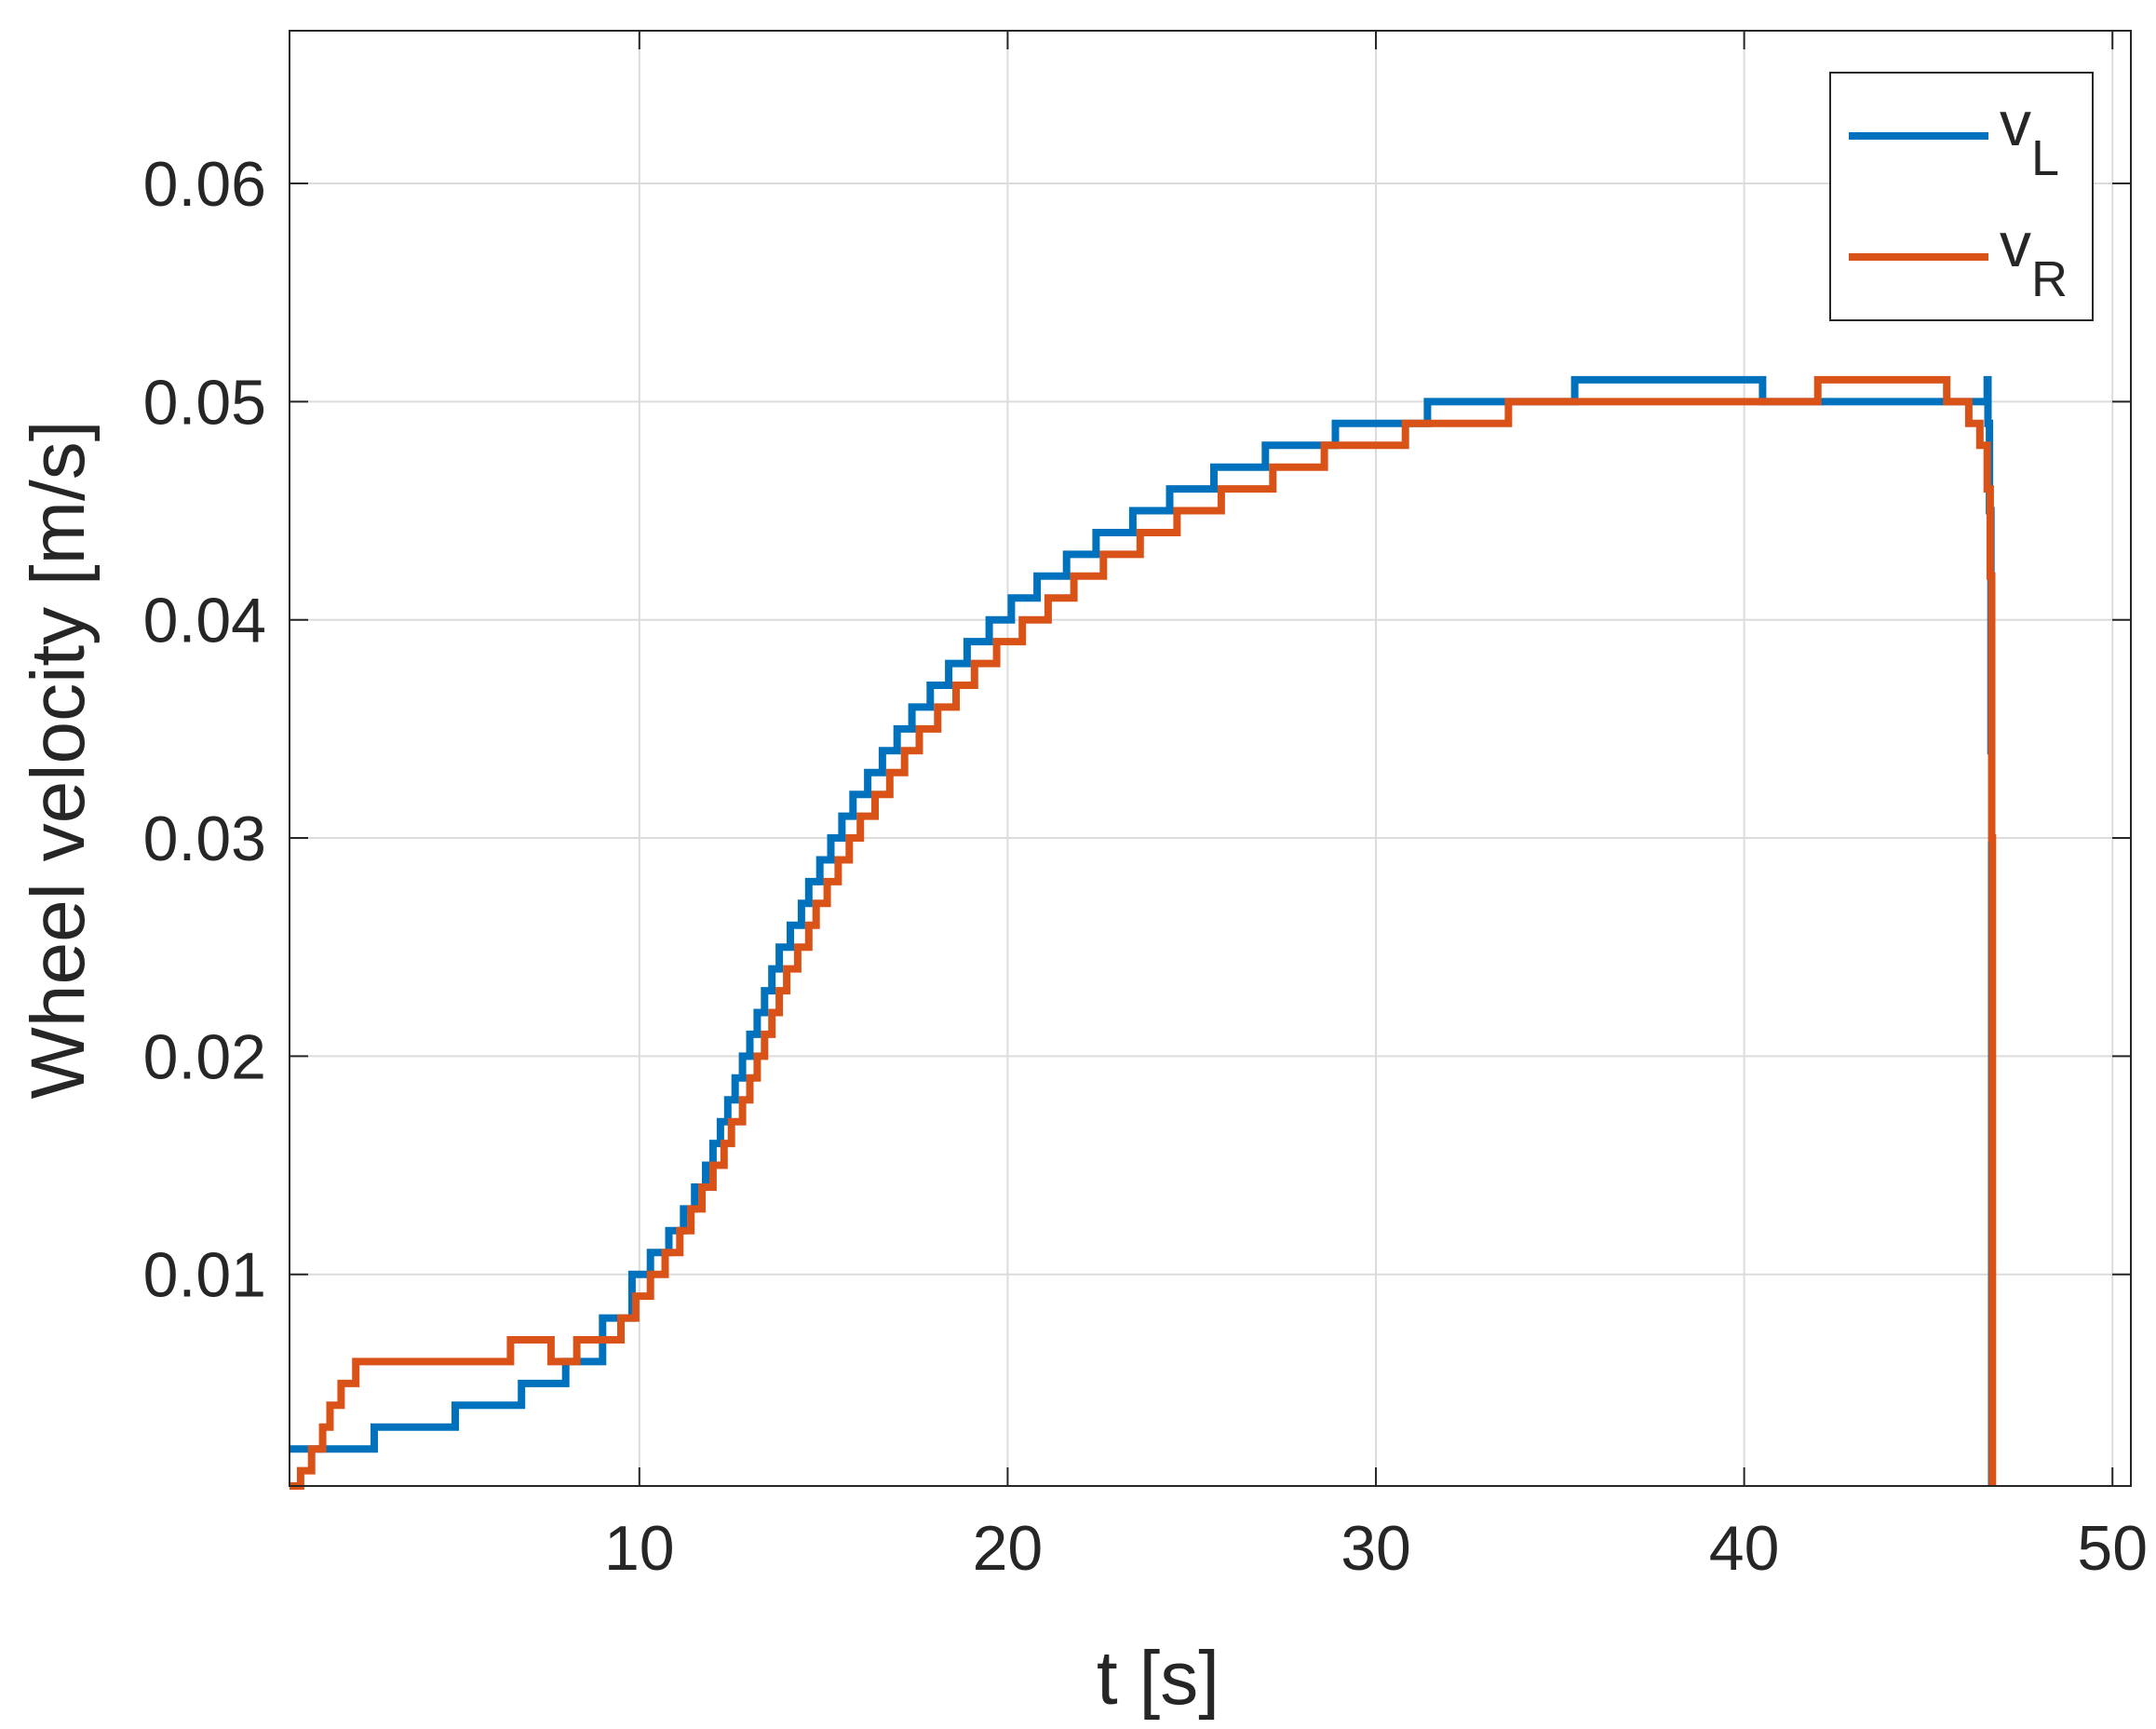  What do you see at coordinates (204, 839) in the screenshot?
I see `y-tick-label: 0.03` at bounding box center [204, 839].